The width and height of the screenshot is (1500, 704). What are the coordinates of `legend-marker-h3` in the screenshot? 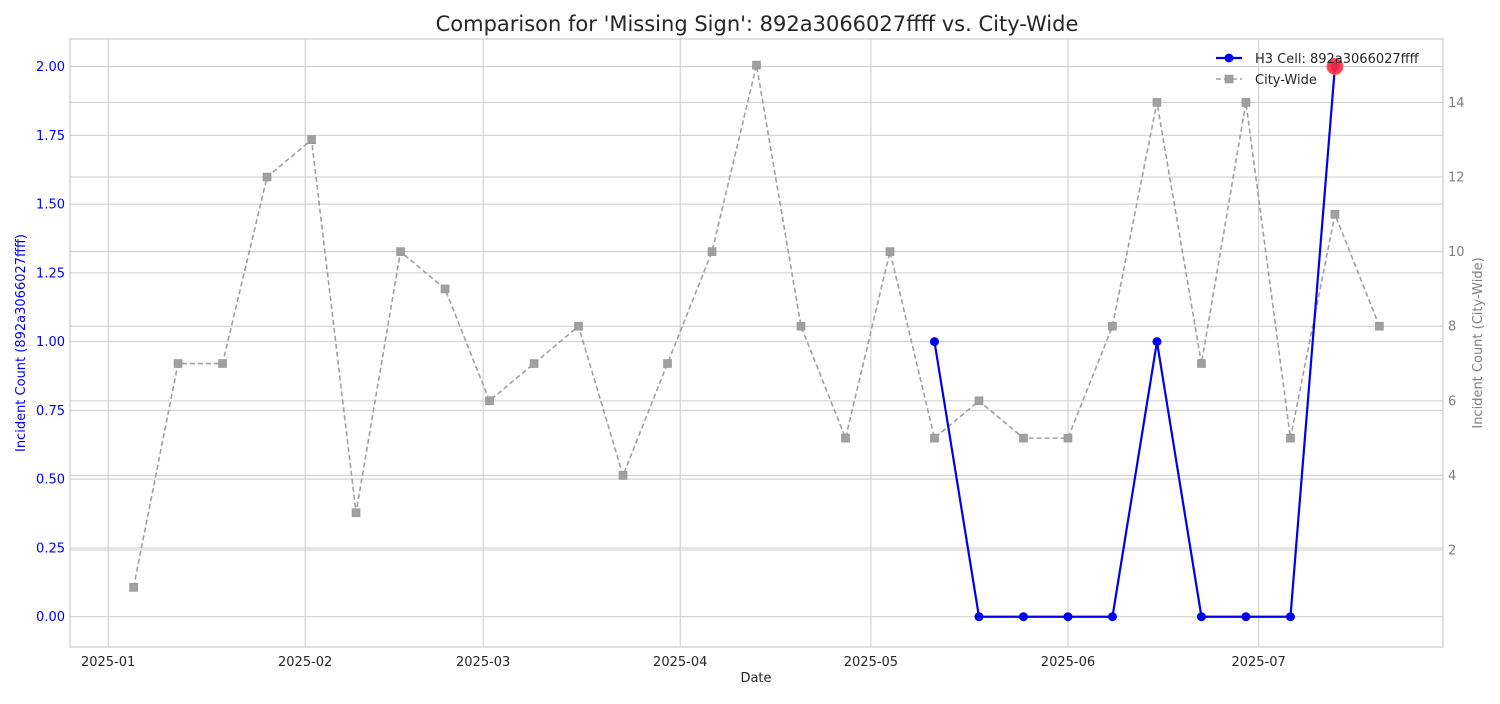 It's located at (1229, 58).